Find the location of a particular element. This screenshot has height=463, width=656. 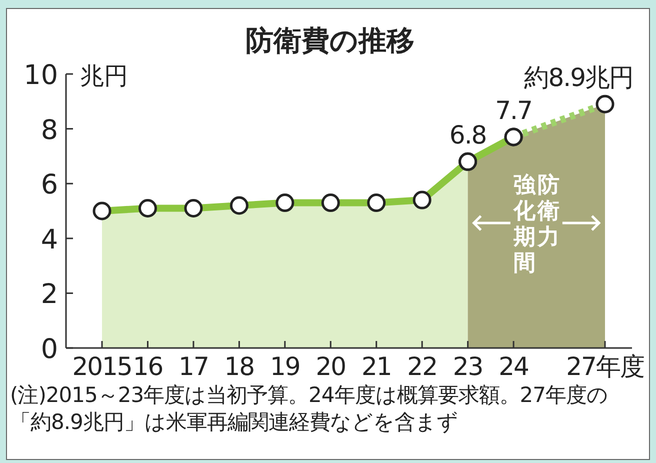

text: 防衛力強化期間 is located at coordinates (536, 224).